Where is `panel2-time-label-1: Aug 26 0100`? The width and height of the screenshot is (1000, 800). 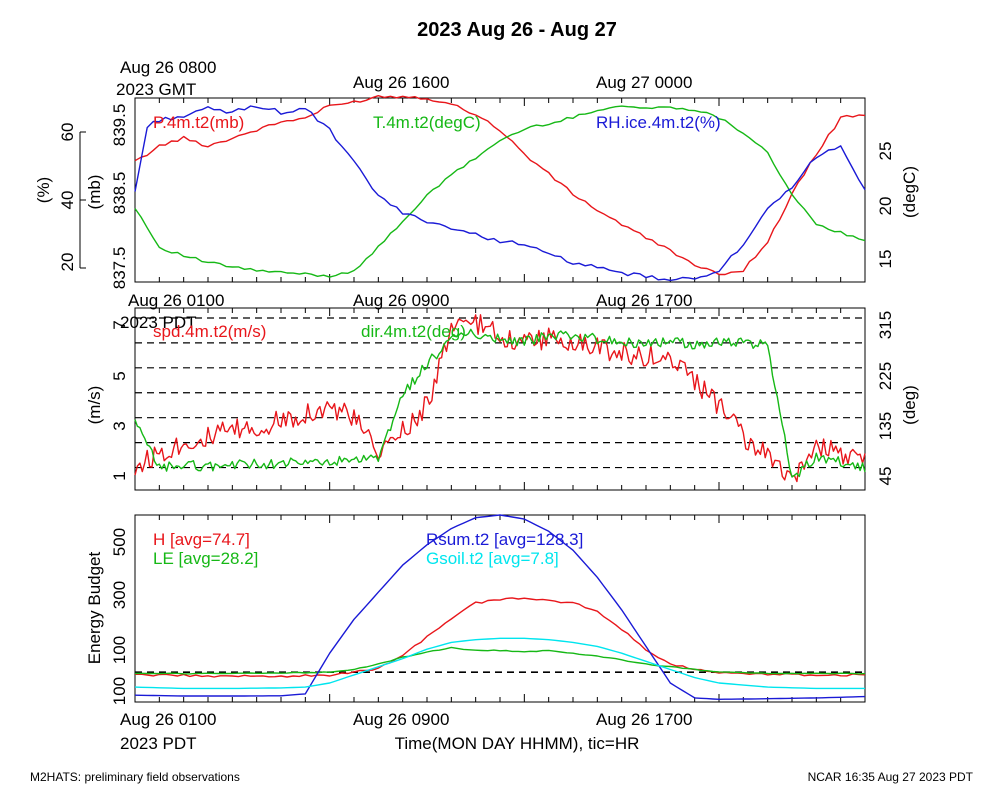 panel2-time-label-1: Aug 26 0100 is located at coordinates (176, 300).